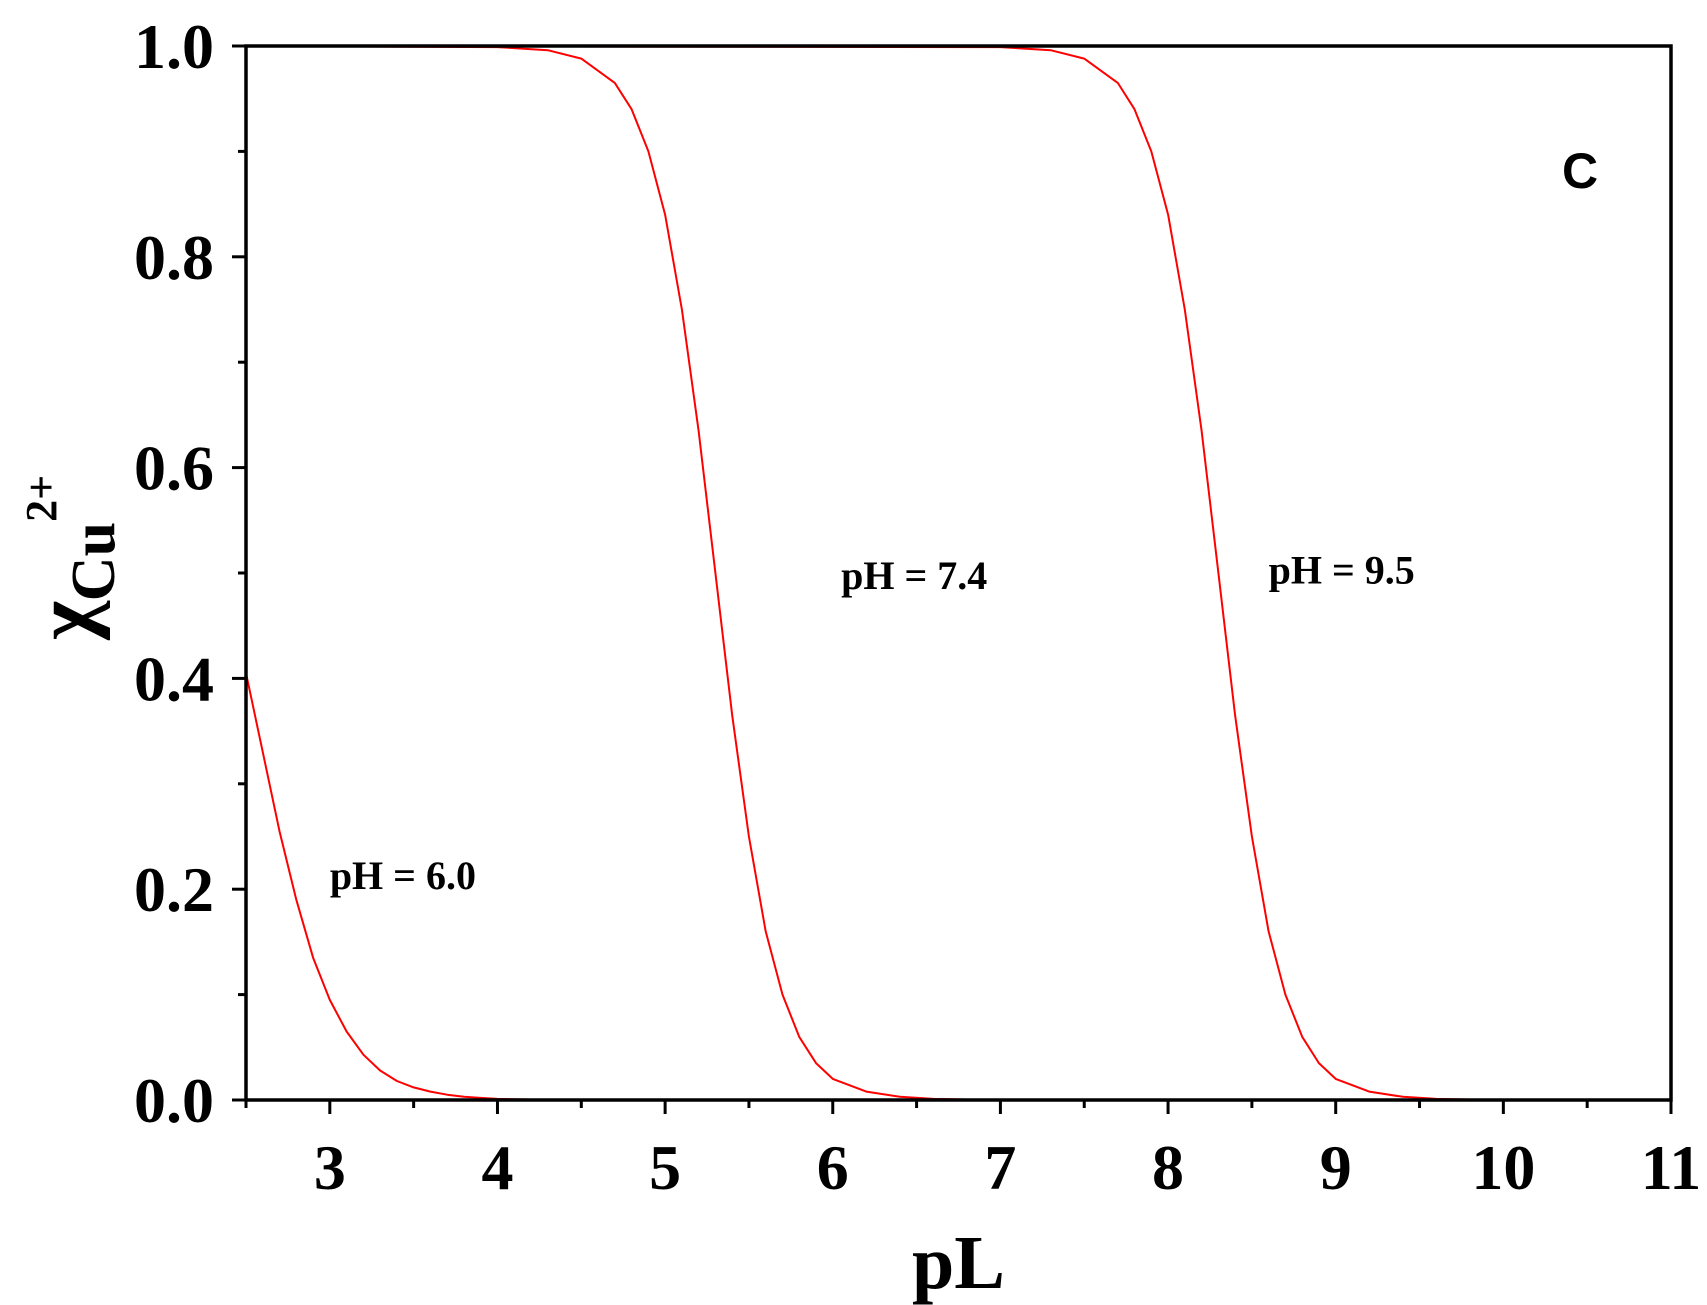  What do you see at coordinates (403, 875) in the screenshot?
I see `series-annotation: pH = 6.0` at bounding box center [403, 875].